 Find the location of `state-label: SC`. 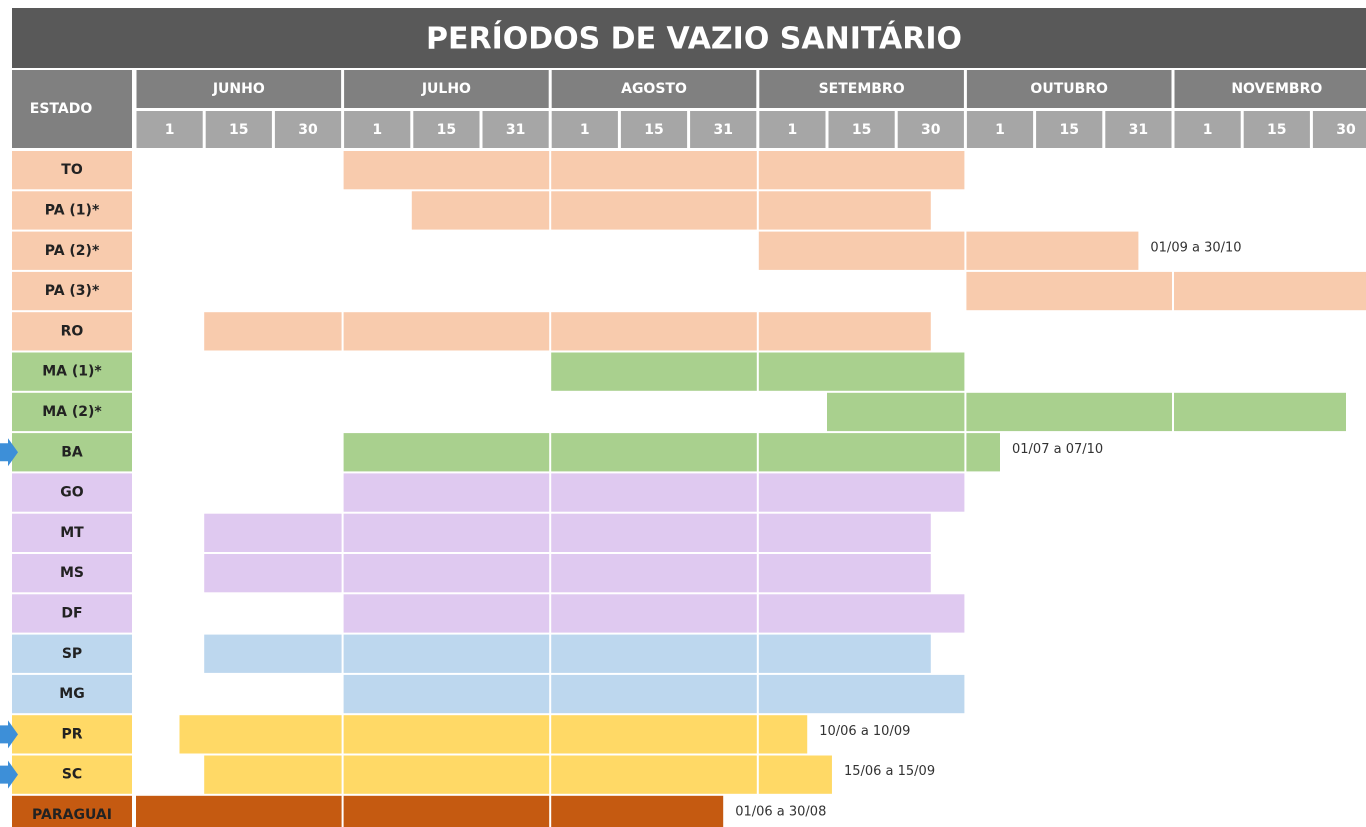

state-label: SC is located at coordinates (72, 775).